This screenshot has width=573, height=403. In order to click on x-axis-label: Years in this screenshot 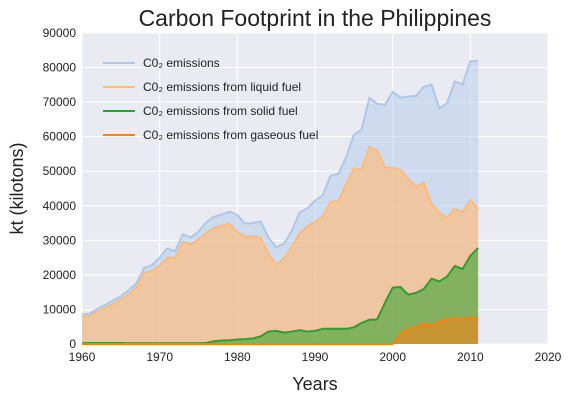, I will do `click(314, 384)`.